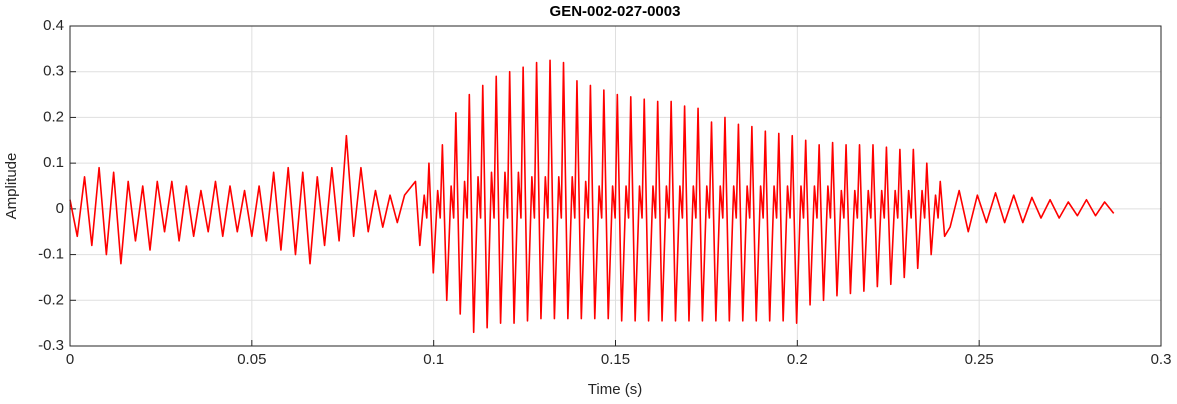 The height and width of the screenshot is (404, 1177). Describe the element at coordinates (797, 359) in the screenshot. I see `x-tick-label: 0.2` at that location.